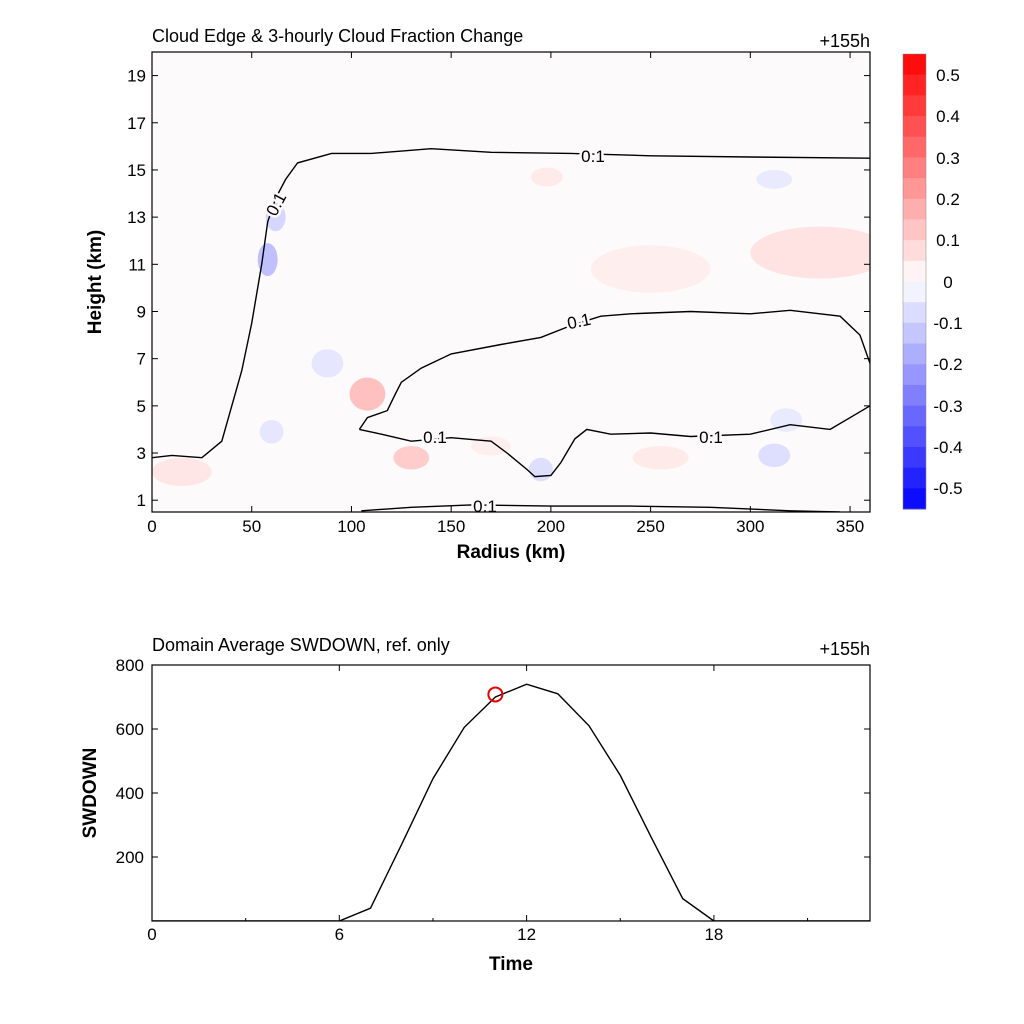 The width and height of the screenshot is (1024, 1024). I want to click on y-tick-label: 9, so click(141, 311).